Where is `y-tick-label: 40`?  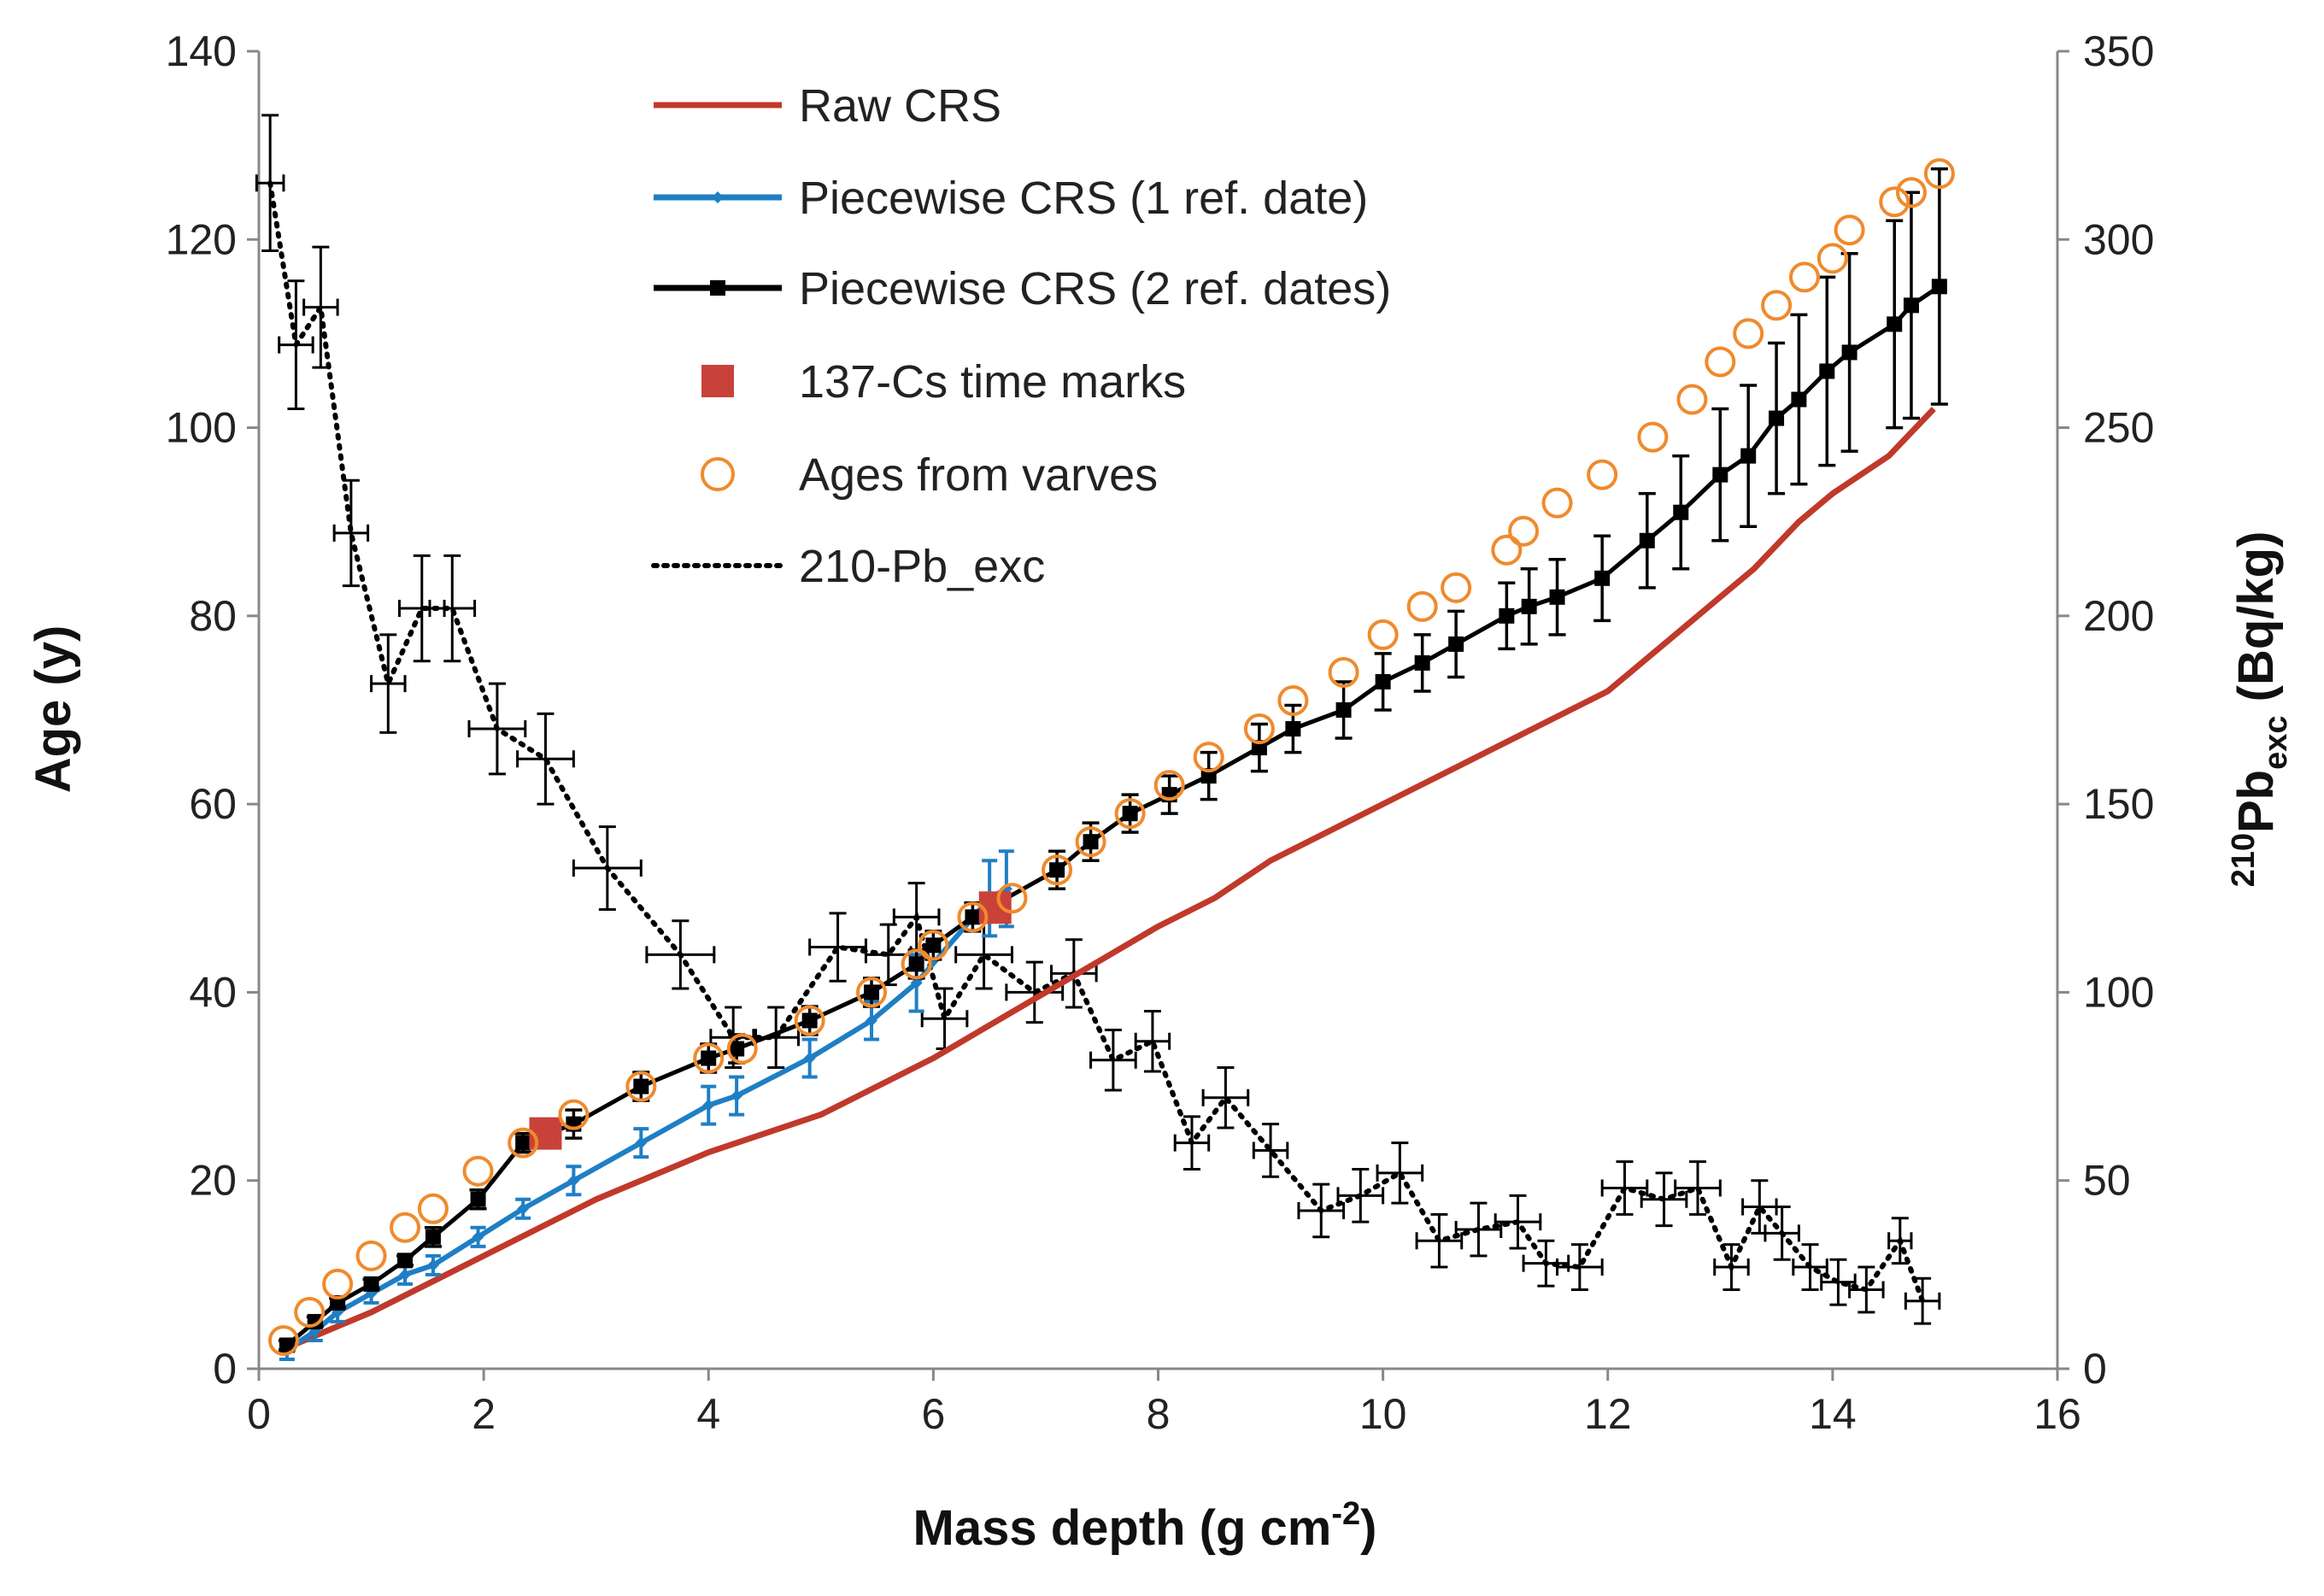 y-tick-label: 40 is located at coordinates (213, 992).